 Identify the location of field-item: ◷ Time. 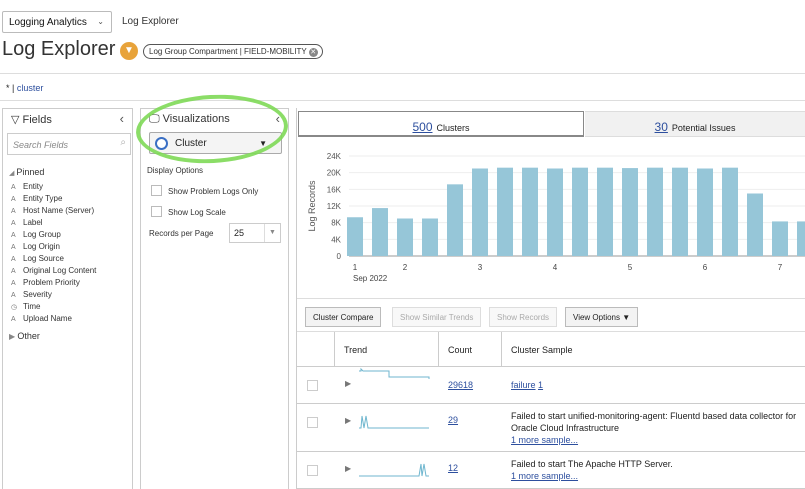
(25, 306).